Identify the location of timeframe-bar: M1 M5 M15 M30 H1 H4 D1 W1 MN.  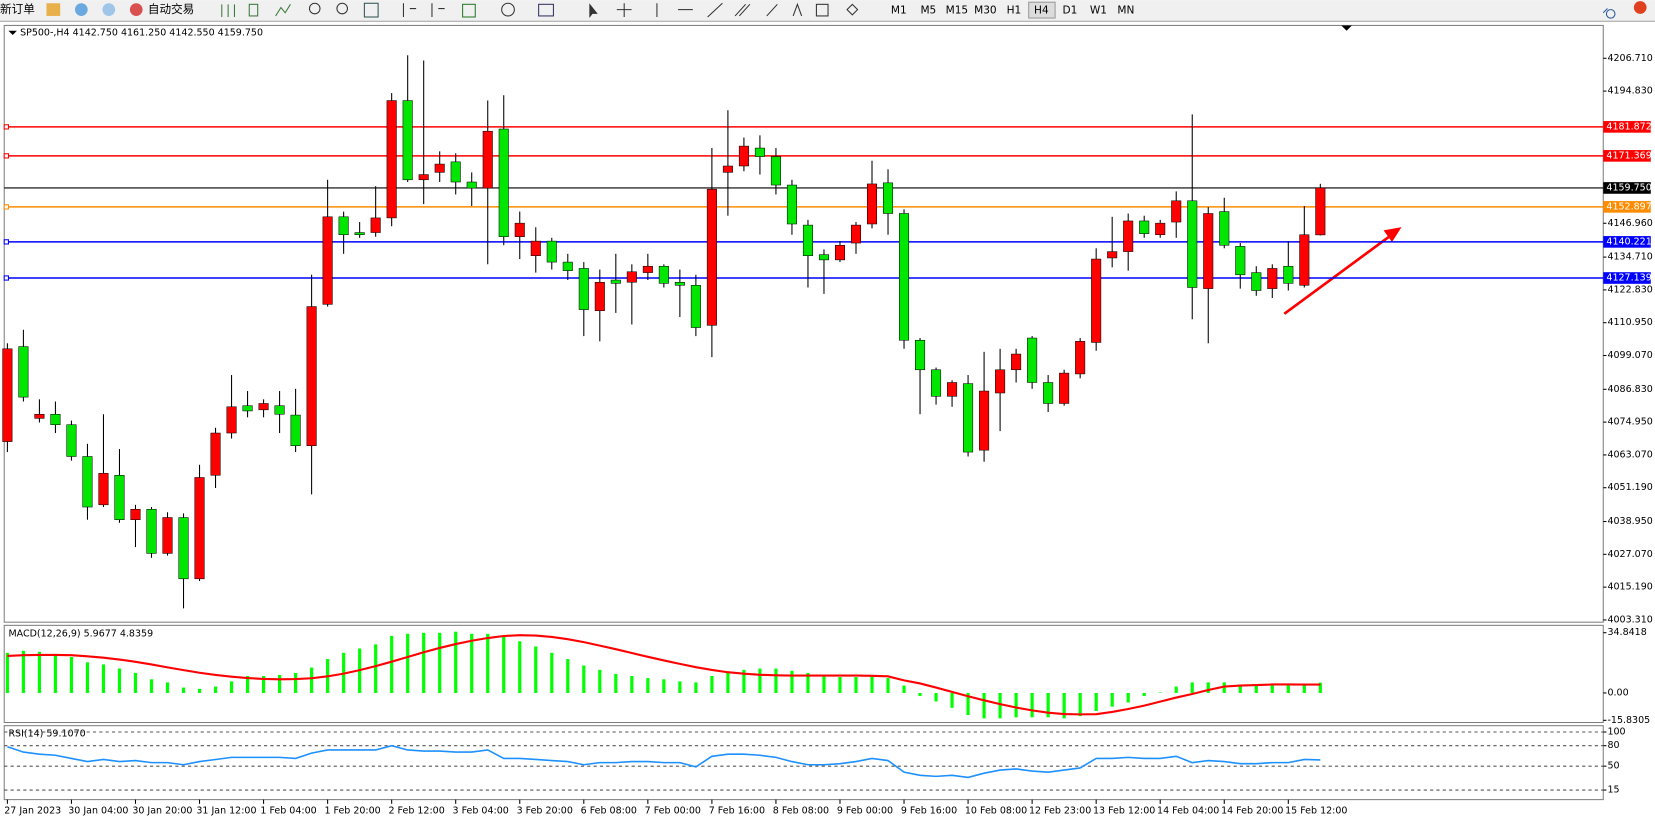
(1012, 10).